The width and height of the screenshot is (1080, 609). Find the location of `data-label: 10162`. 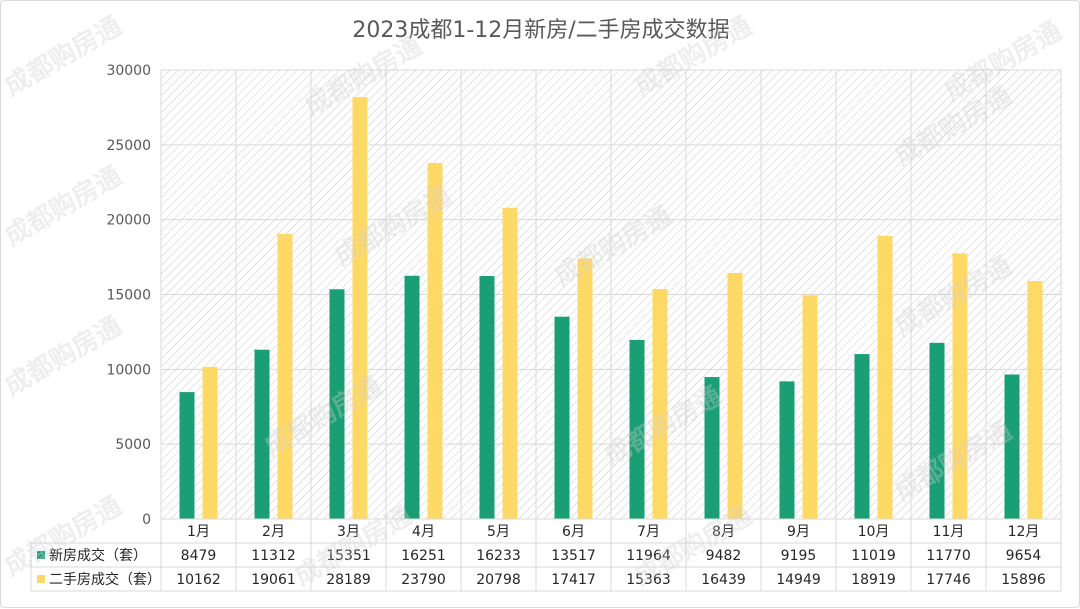

data-label: 10162 is located at coordinates (198, 580).